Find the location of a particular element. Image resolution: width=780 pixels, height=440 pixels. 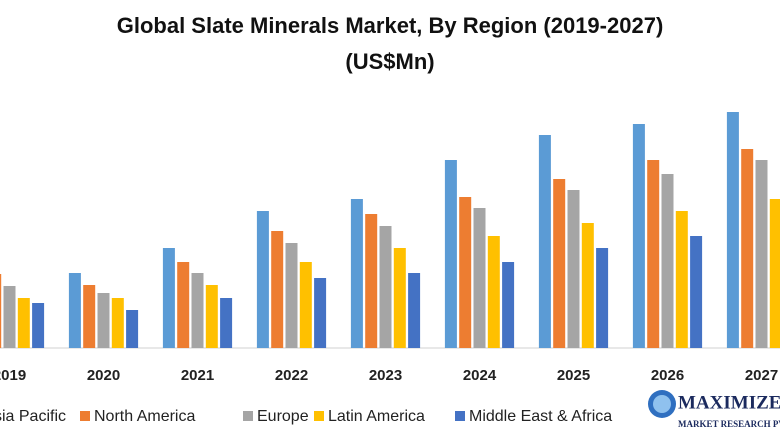

x-tick-label: 2022 is located at coordinates (291, 375).